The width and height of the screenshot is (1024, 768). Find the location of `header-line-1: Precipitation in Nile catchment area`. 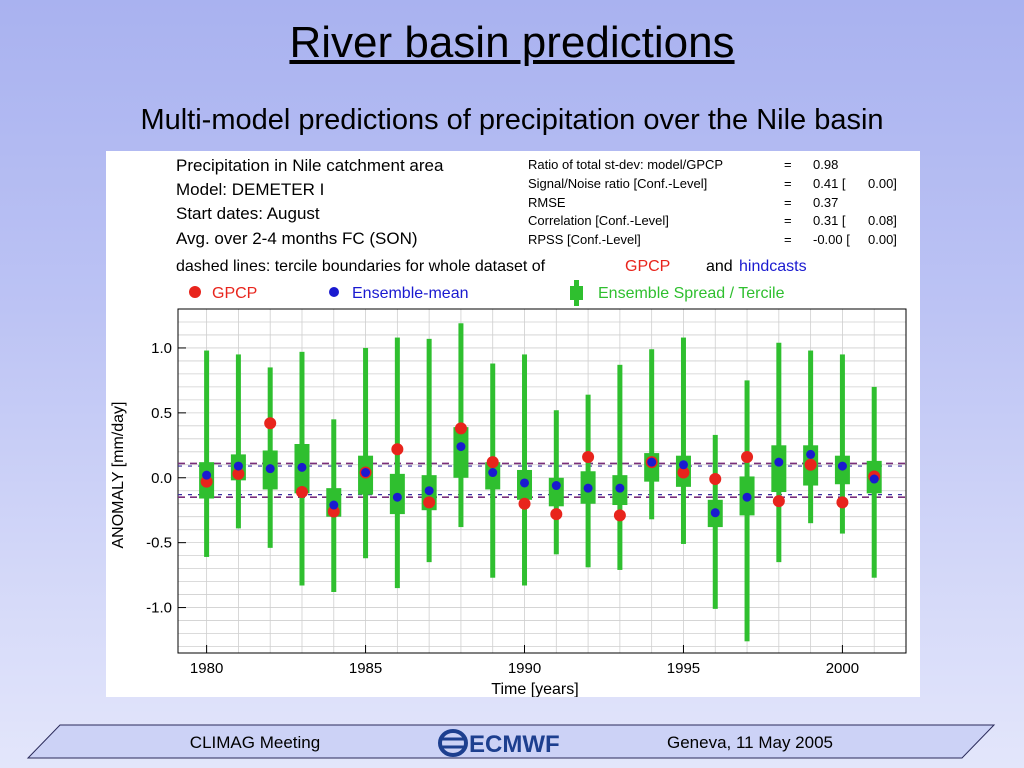

header-line-1: Precipitation in Nile catchment area is located at coordinates (310, 165).